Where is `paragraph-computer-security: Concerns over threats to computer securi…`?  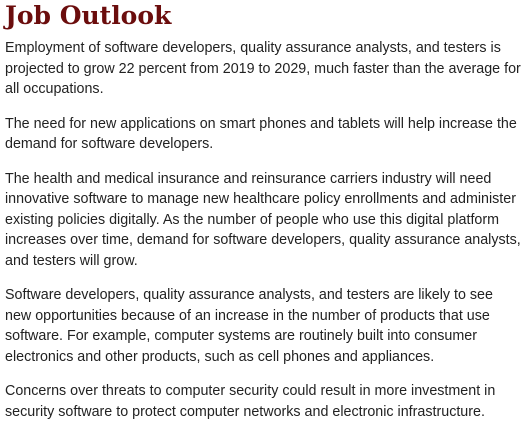
paragraph-computer-security: Concerns over threats to computer securi… is located at coordinates (250, 401).